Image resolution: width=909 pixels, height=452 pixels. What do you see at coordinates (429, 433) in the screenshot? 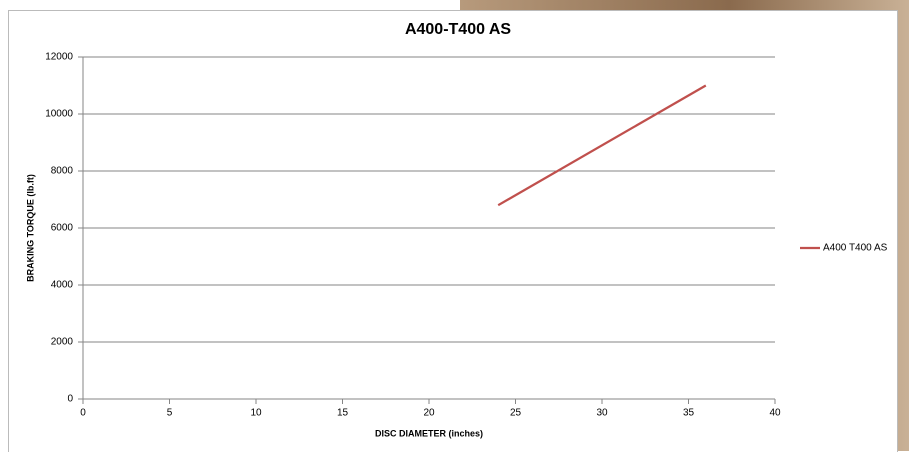
I see `x-axis-label: DISC DIAMETER (inches)` at bounding box center [429, 433].